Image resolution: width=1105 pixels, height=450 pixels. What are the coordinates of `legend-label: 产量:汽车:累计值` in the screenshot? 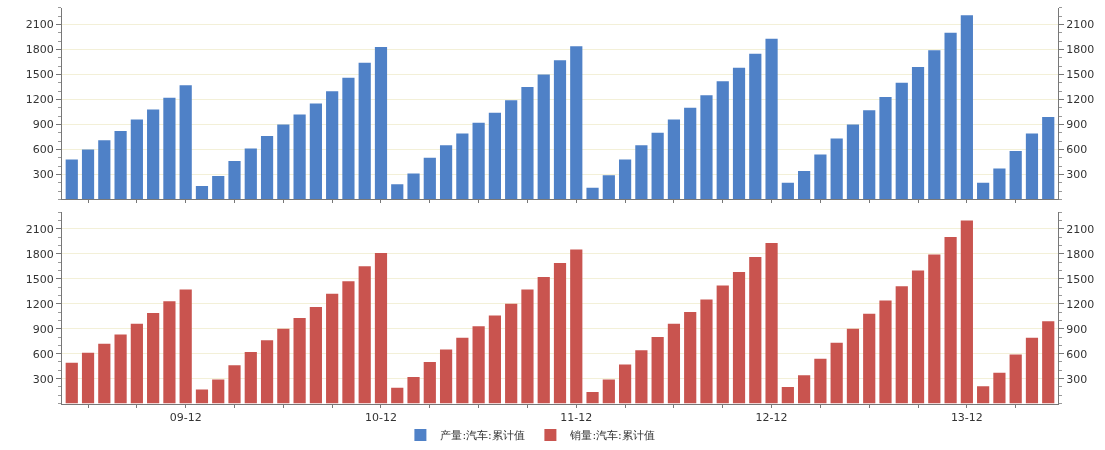 It's located at (482, 436).